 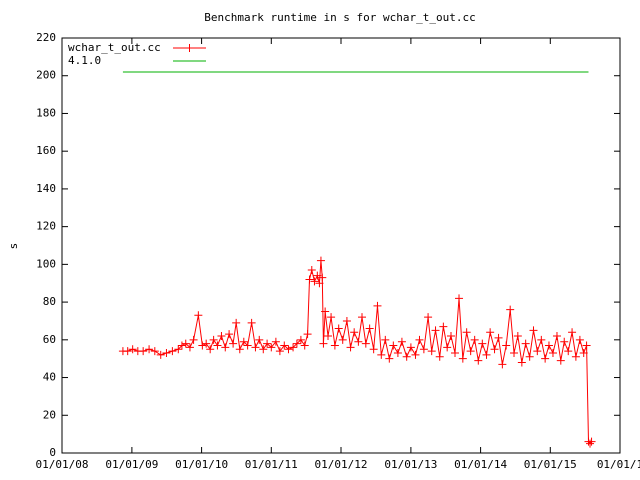 What do you see at coordinates (13, 246) in the screenshot?
I see `y-axis-label: s` at bounding box center [13, 246].